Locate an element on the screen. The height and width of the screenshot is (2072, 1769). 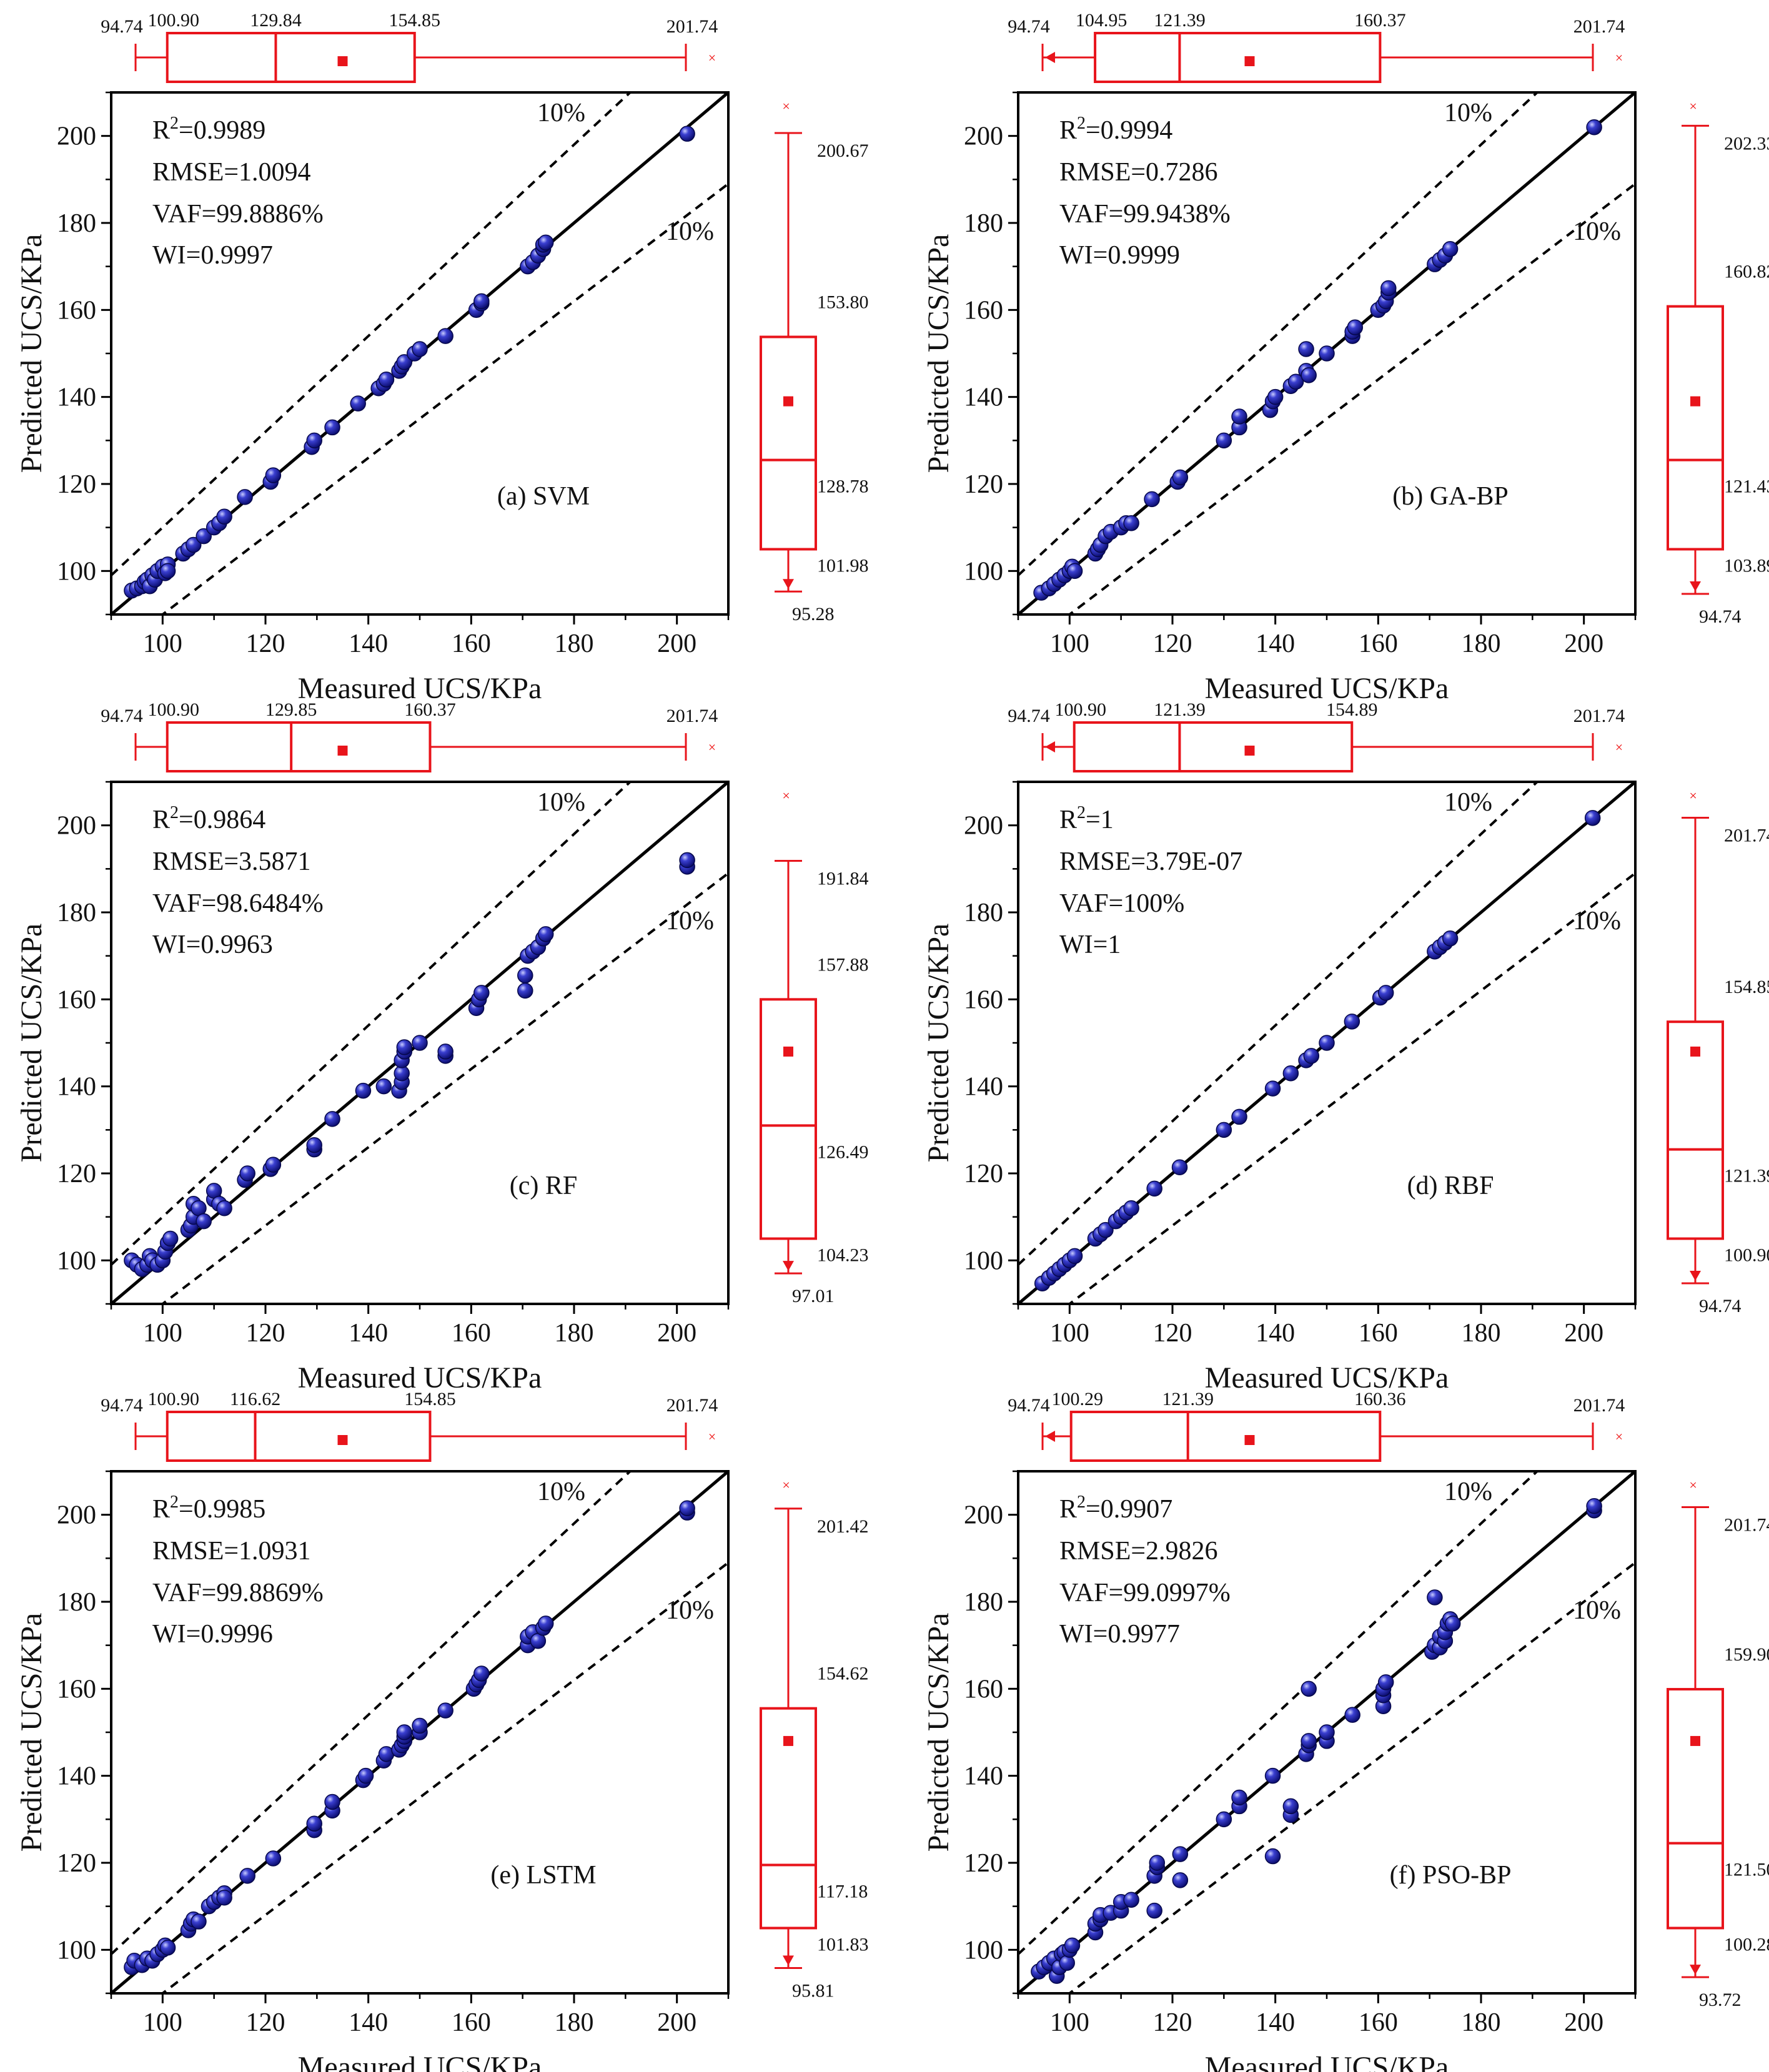
y-axis-title: Predicted UCS/KPa is located at coordinates (31, 1733).